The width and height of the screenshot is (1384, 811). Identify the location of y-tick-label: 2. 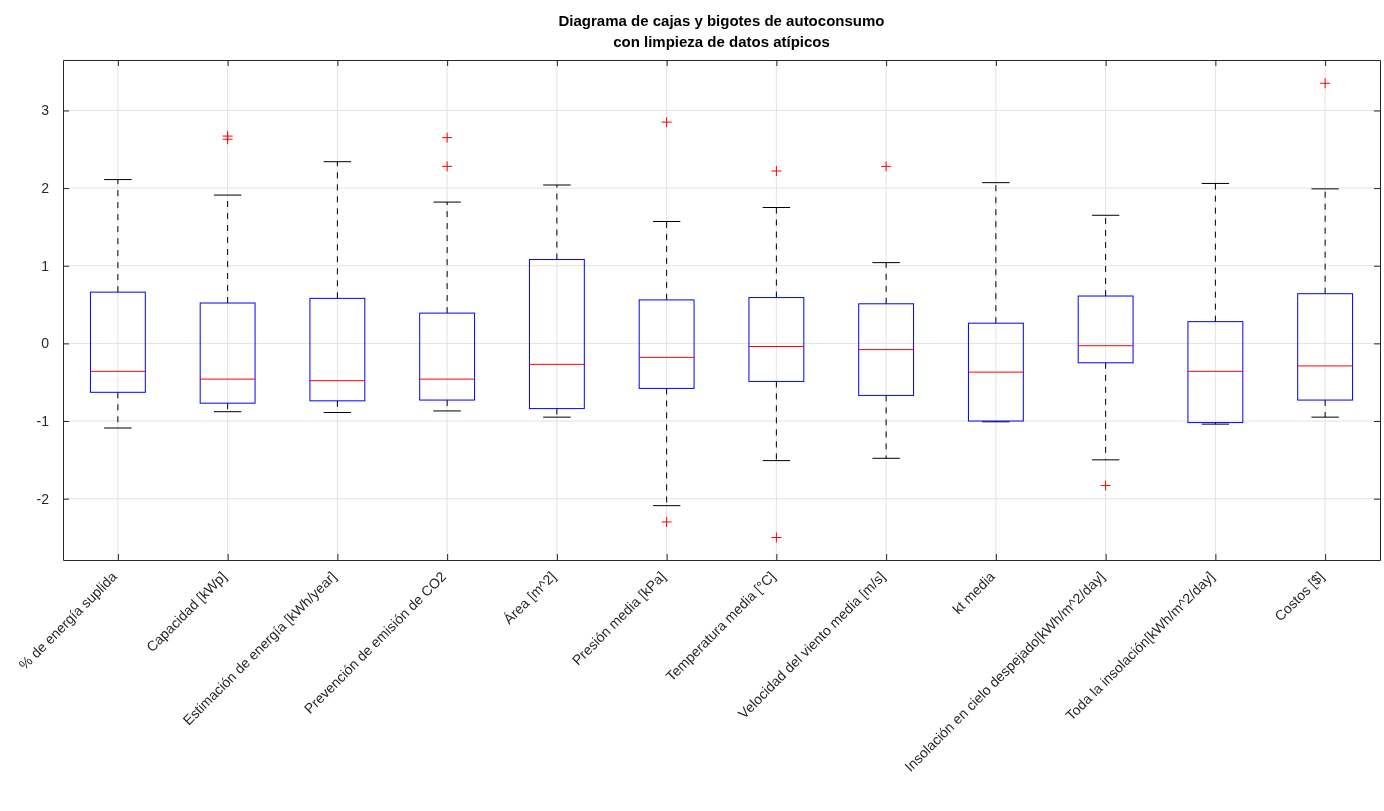
(45, 188).